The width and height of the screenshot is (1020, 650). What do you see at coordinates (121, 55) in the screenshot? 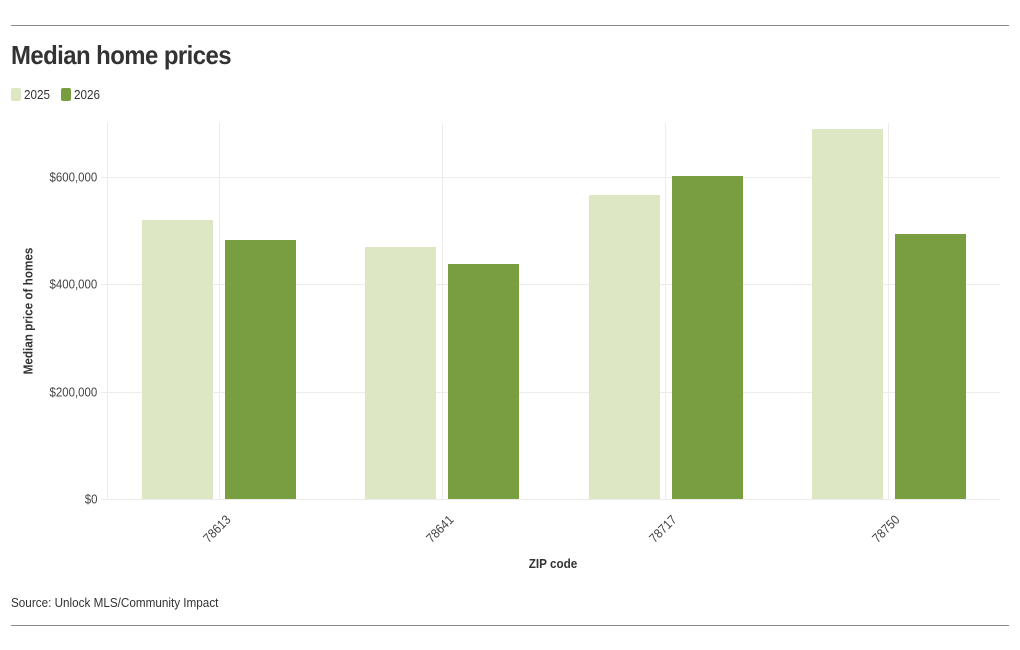
I see `chart-title: Median home prices` at bounding box center [121, 55].